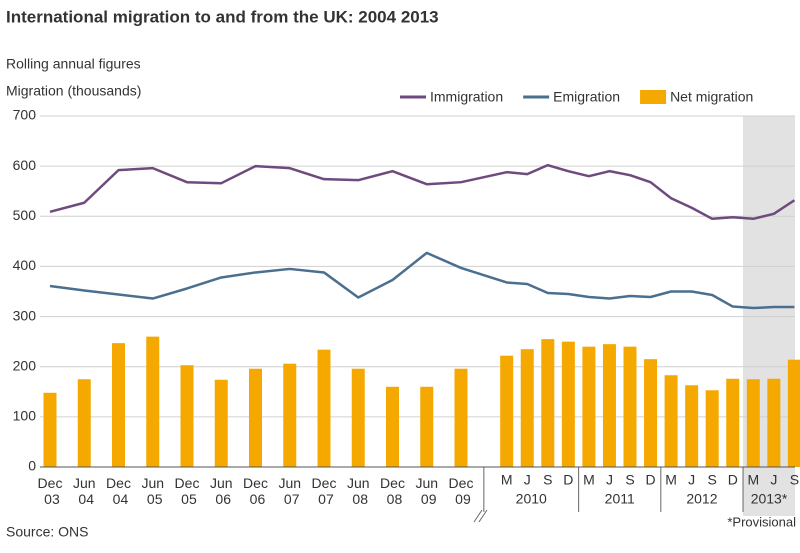 The height and width of the screenshot is (553, 800). Describe the element at coordinates (25, 215) in the screenshot. I see `y-tick-label: 500` at that location.